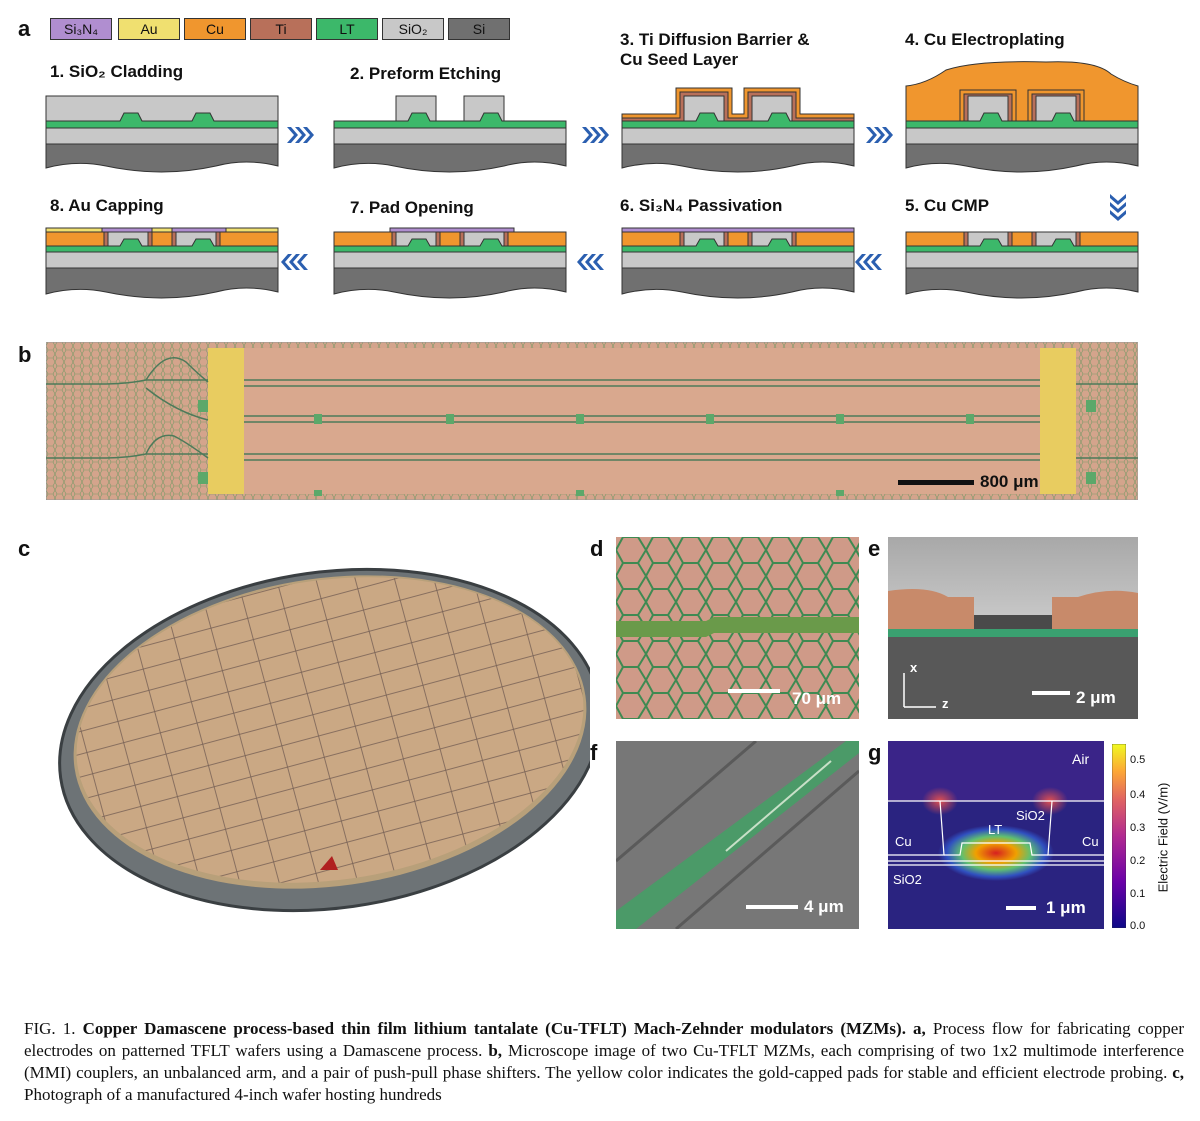  What do you see at coordinates (1009, 481) in the screenshot?
I see `scale-bar-b-label: 800 μm` at bounding box center [1009, 481].